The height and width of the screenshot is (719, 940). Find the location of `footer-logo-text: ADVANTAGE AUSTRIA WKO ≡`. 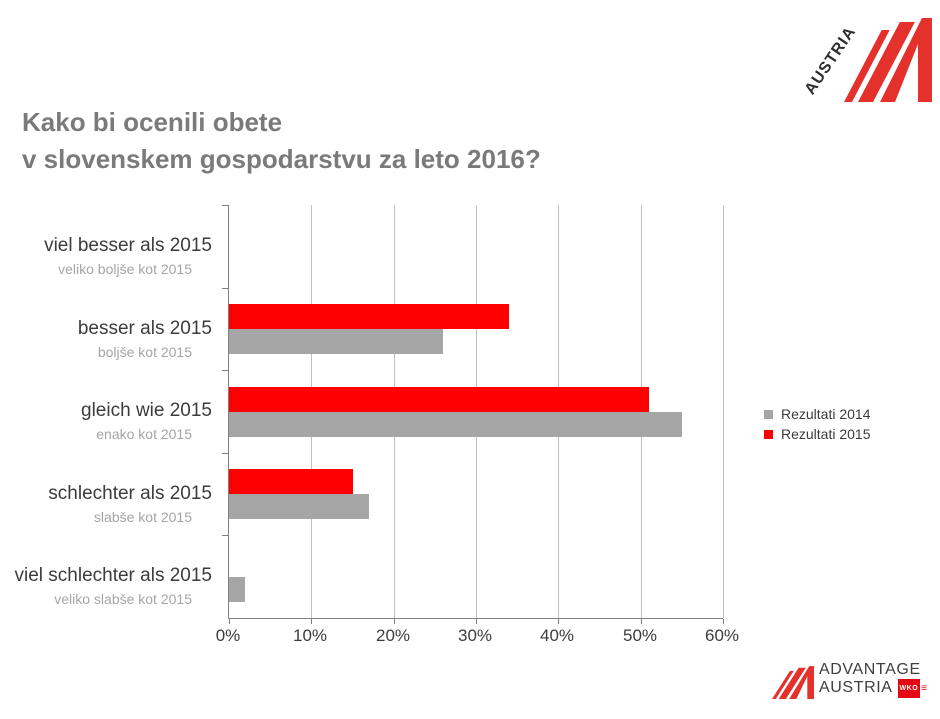

footer-logo-text: ADVANTAGE AUSTRIA WKO ≡ is located at coordinates (873, 680).